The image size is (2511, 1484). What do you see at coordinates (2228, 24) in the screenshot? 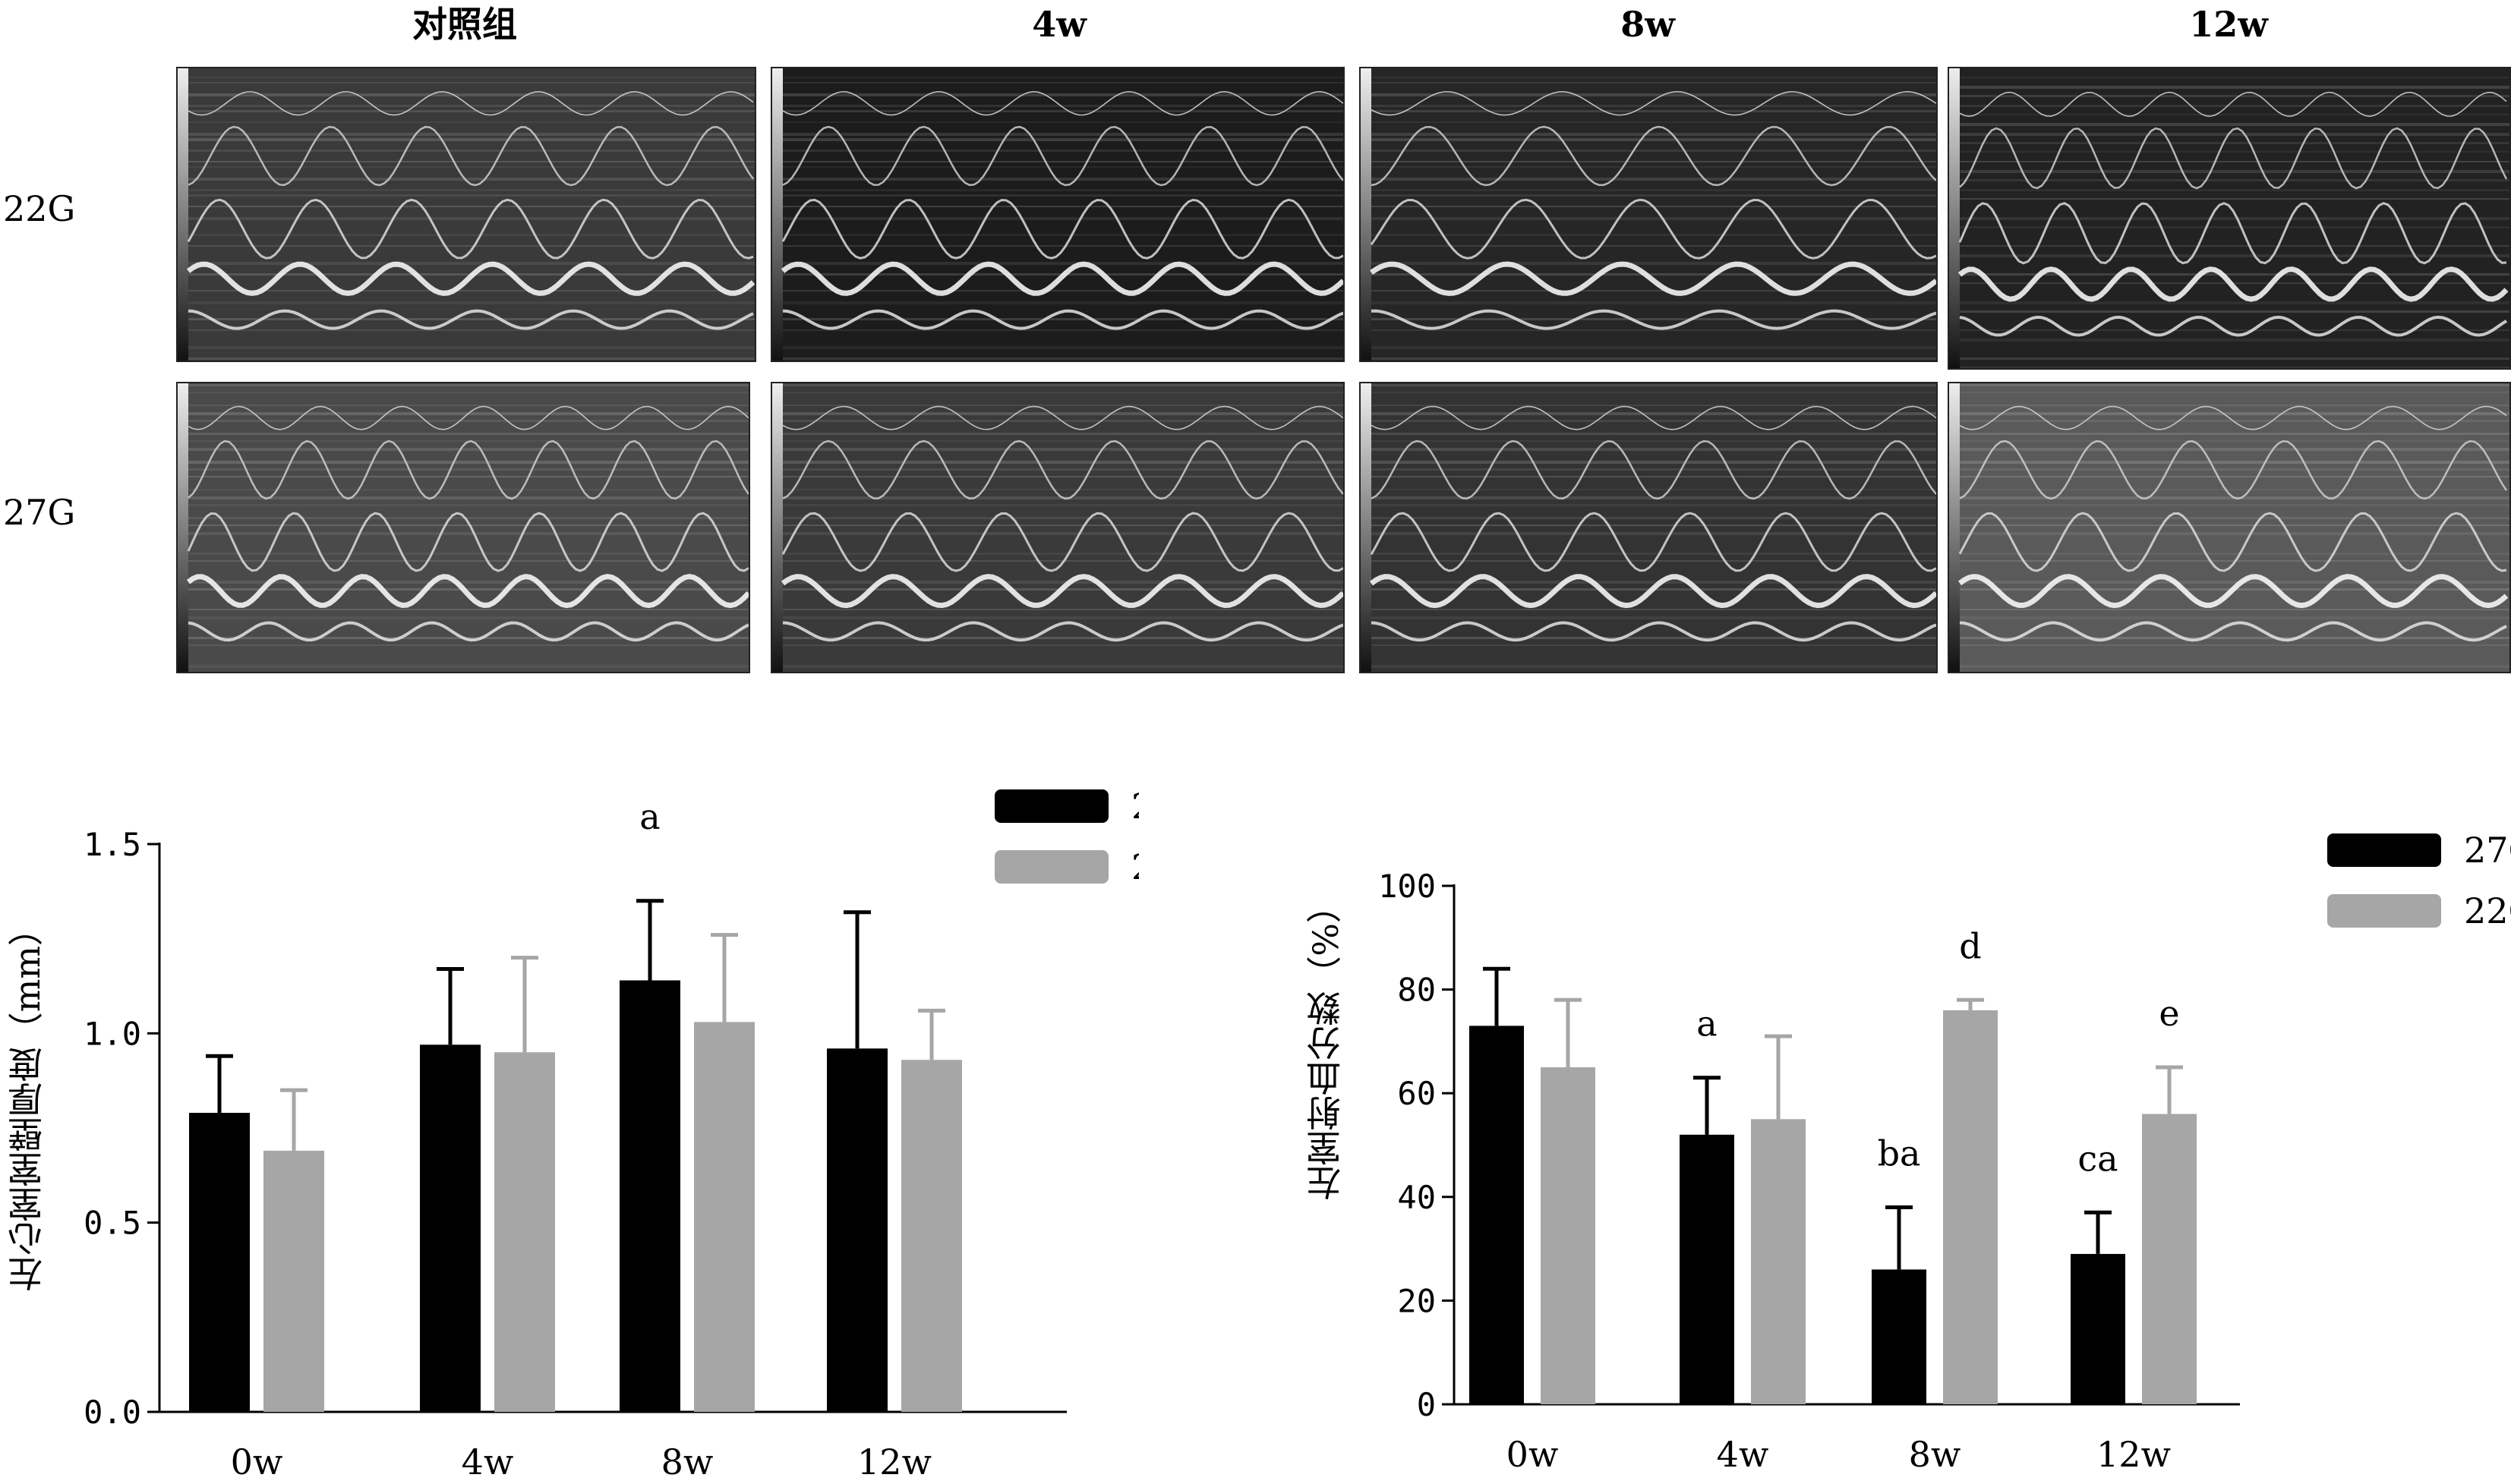
I see `column-title-12w: 12w` at bounding box center [2228, 24].